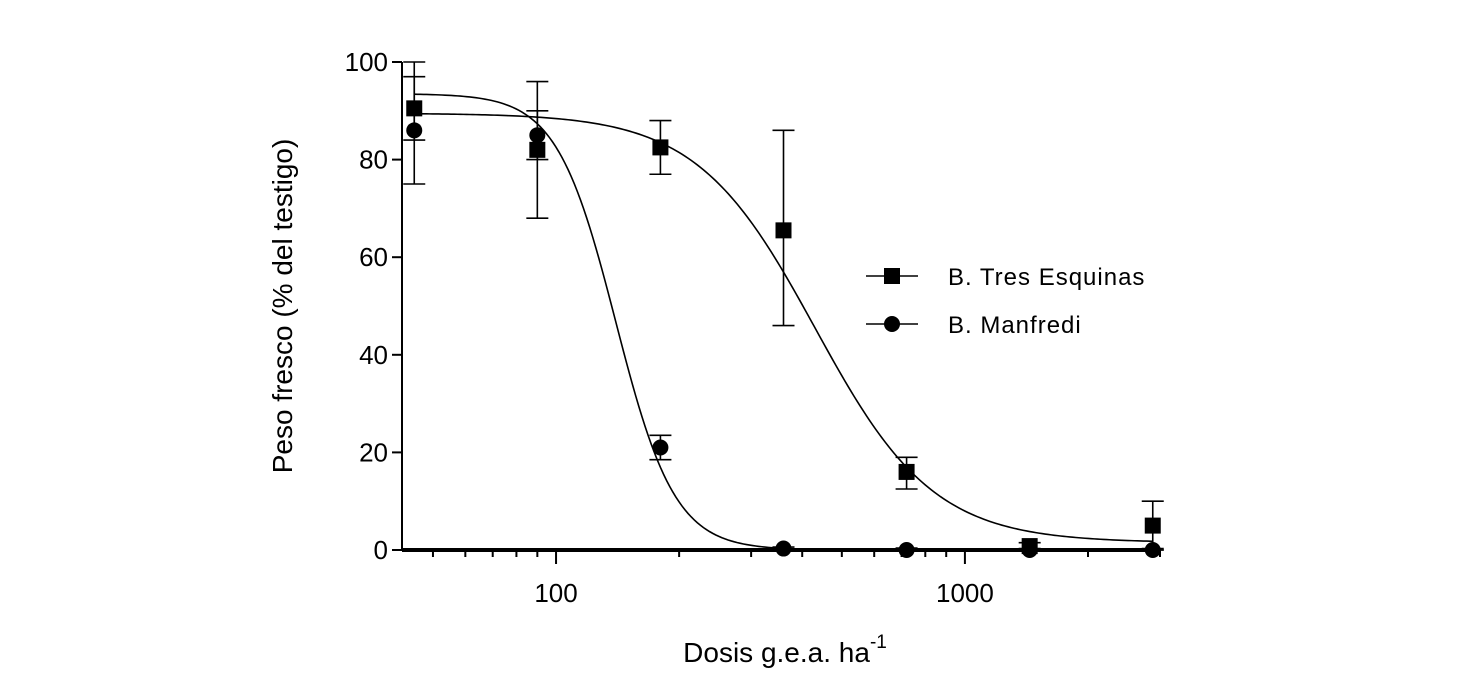  I want to click on legend: B. Tres Esquinas B. Manfredi, so click(1005, 301).